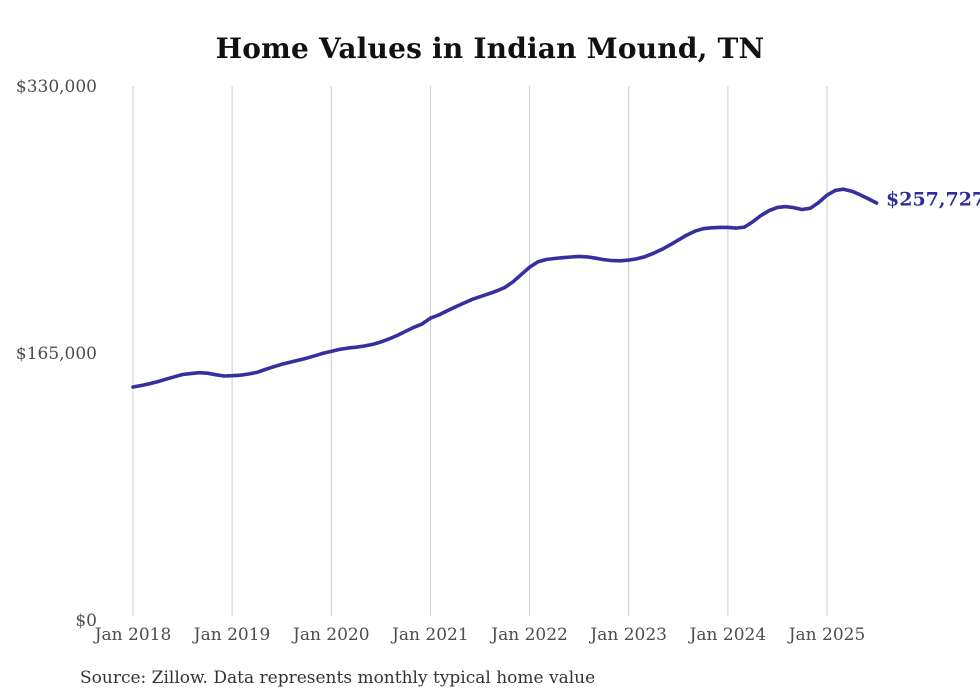  I want to click on x-tick-label: Jan 2018, so click(132, 635).